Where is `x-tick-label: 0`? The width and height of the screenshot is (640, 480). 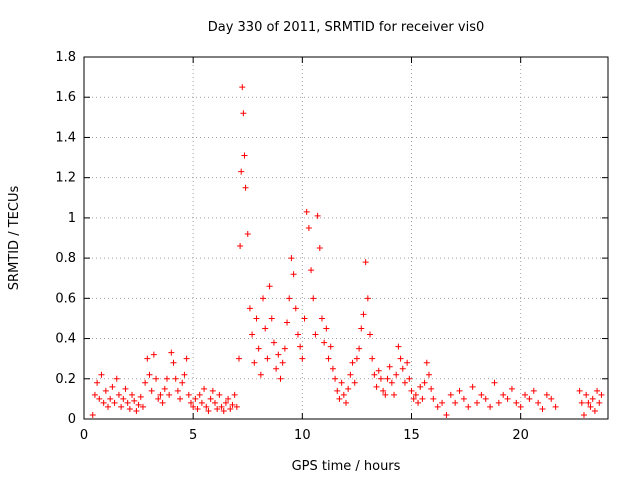 x-tick-label: 0 is located at coordinates (84, 435).